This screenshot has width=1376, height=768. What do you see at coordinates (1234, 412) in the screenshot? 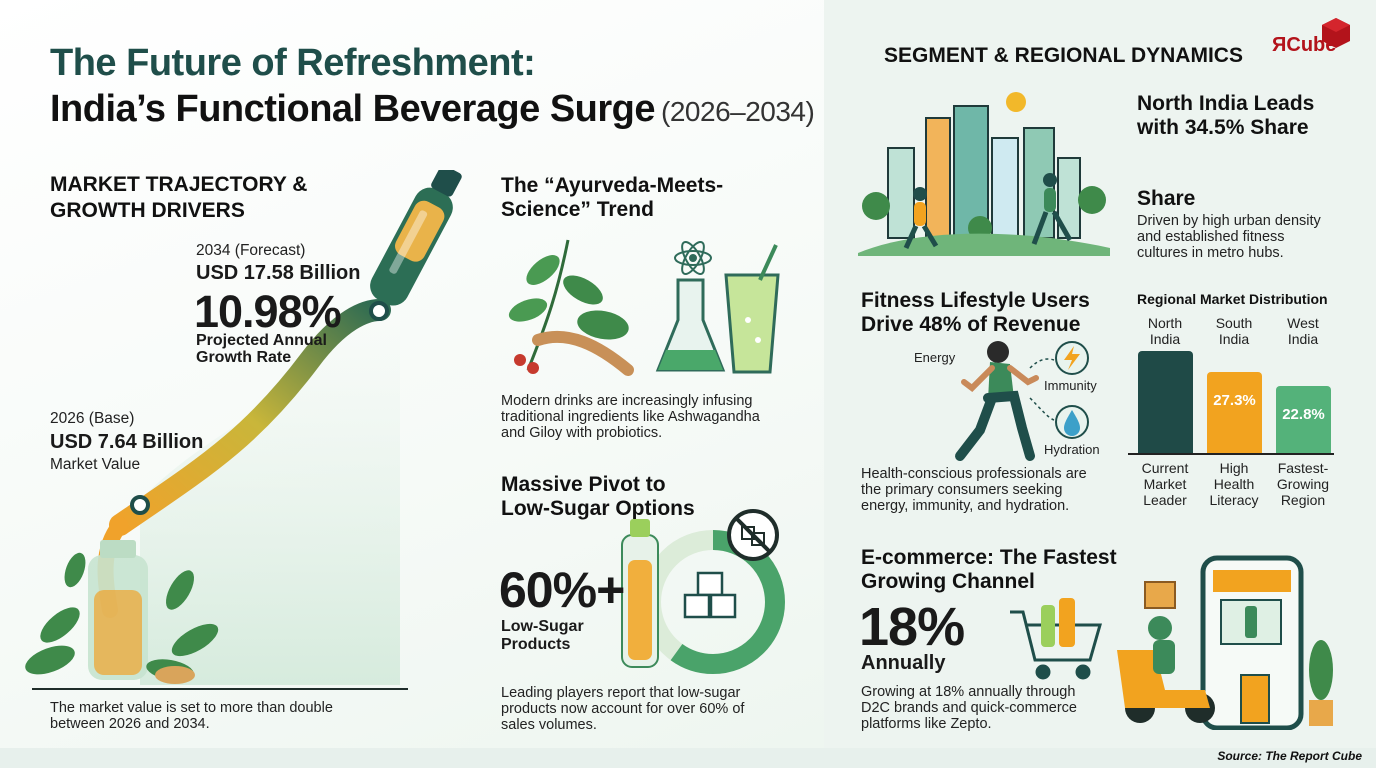
I see `bar-south-india: 27.3%` at bounding box center [1234, 412].